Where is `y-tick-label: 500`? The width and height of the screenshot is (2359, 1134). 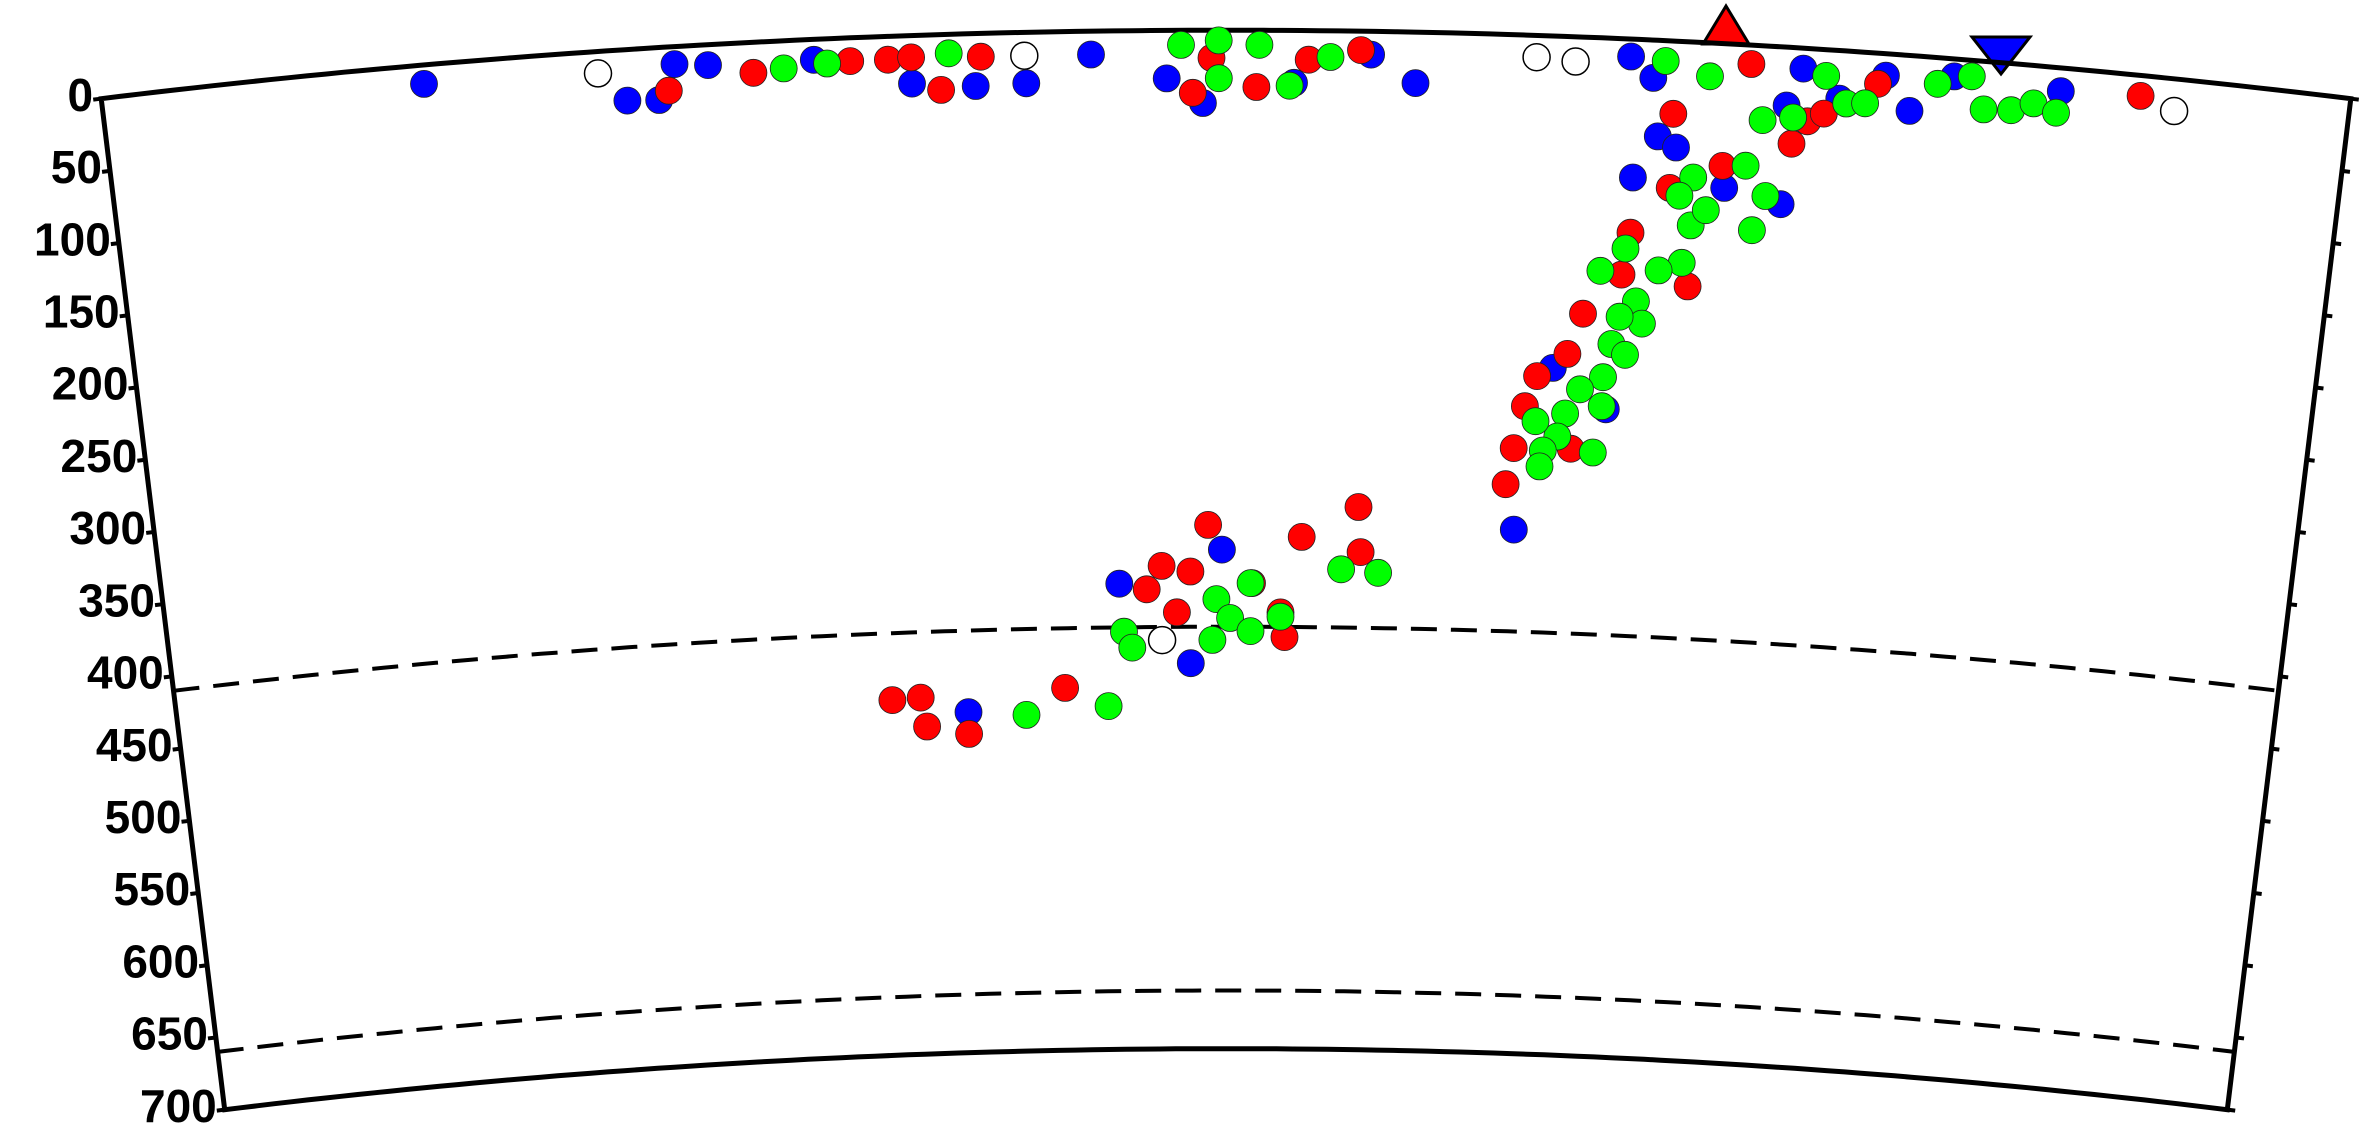
y-tick-label: 500 is located at coordinates (143, 817).